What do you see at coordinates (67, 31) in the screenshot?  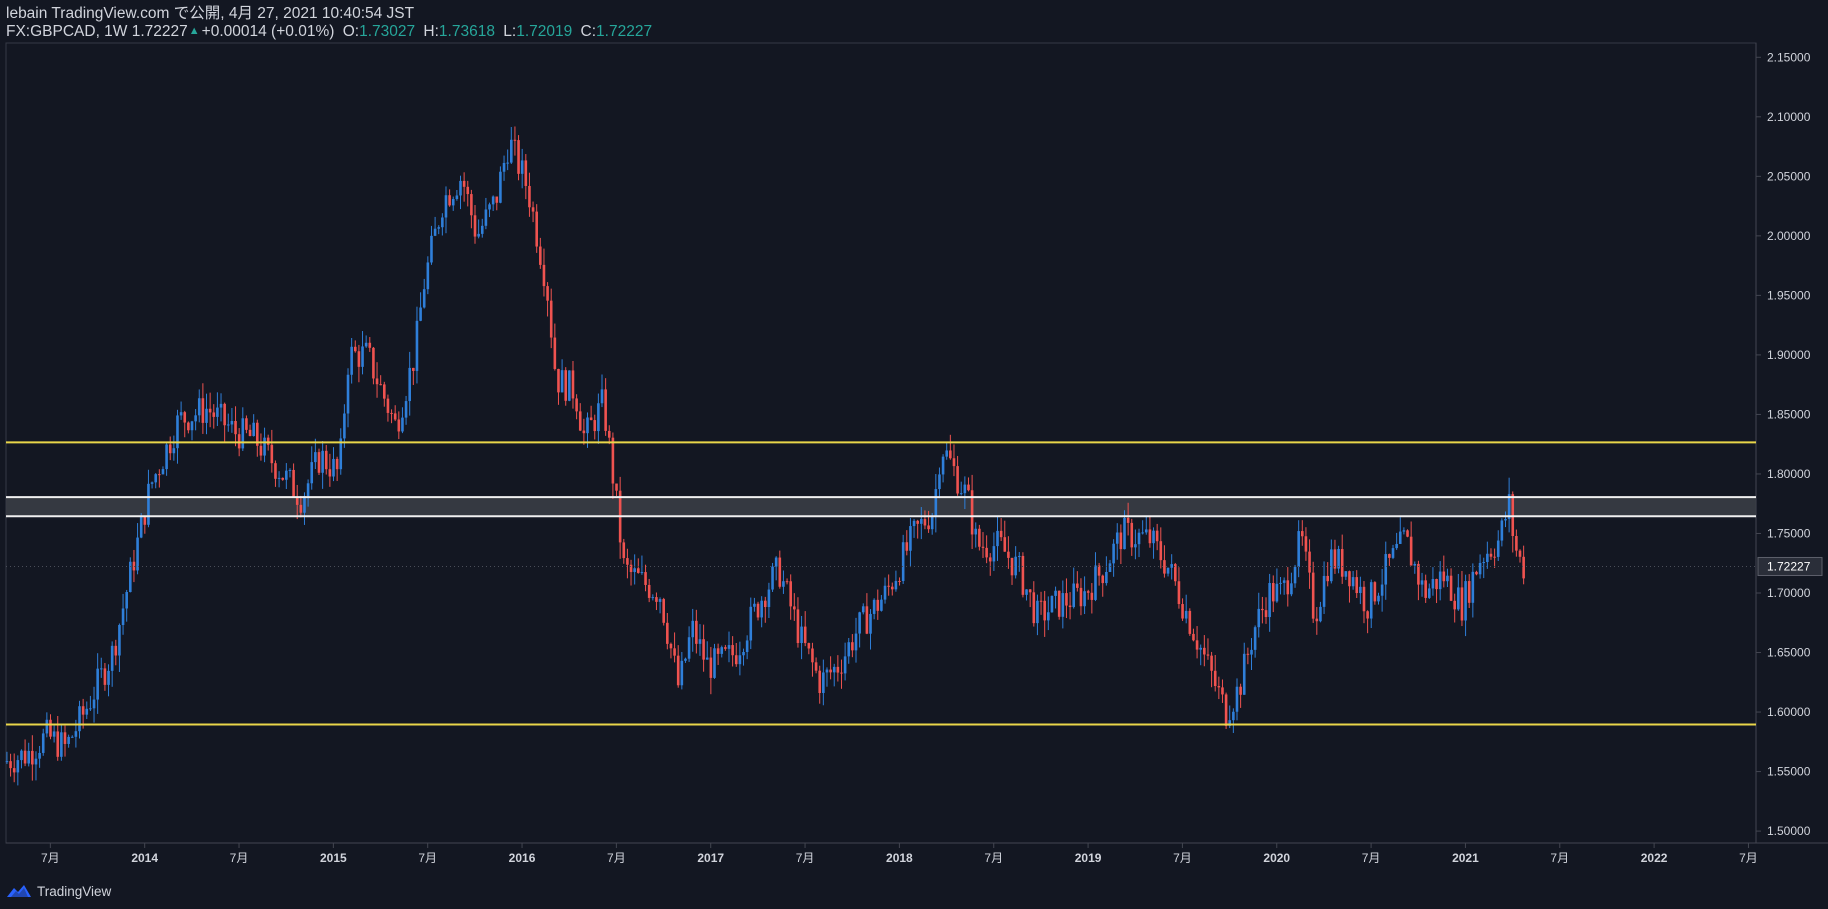 I see `symbol-label: FX:GBPCAD, 1W` at bounding box center [67, 31].